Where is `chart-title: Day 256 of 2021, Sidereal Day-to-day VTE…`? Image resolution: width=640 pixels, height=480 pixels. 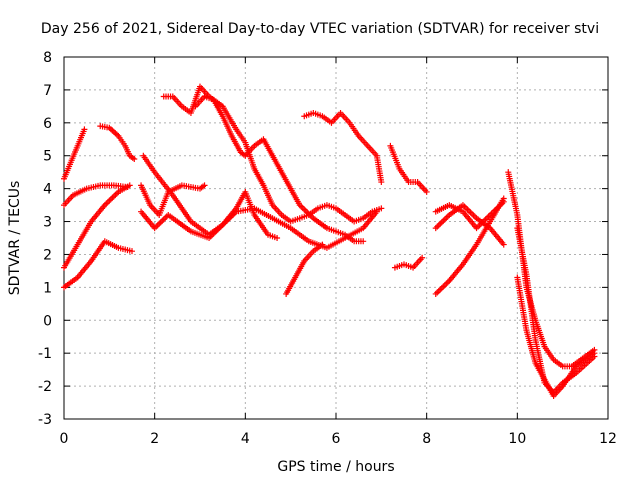
chart-title: Day 256 of 2021, Sidereal Day-to-day VTE… is located at coordinates (320, 29).